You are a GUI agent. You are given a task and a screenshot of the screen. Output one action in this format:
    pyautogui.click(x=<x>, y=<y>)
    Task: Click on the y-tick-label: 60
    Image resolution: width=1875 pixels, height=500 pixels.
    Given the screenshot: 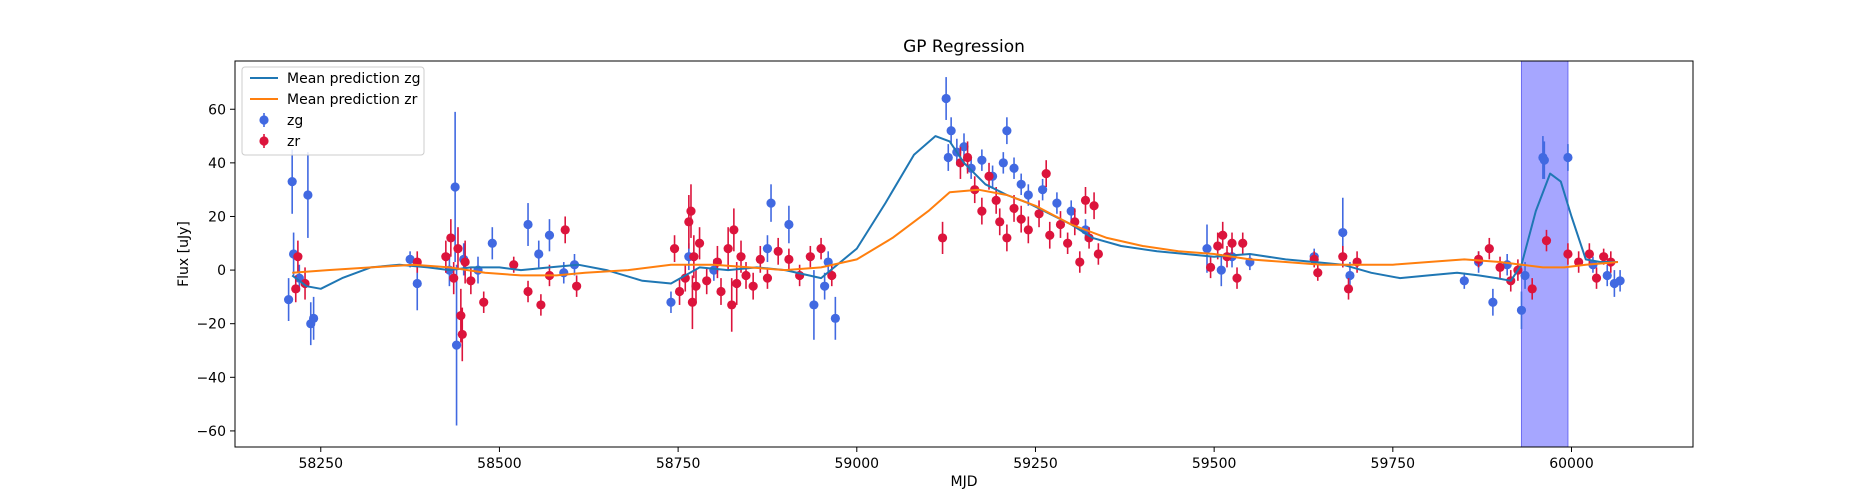 What is the action you would take?
    pyautogui.click(x=217, y=110)
    